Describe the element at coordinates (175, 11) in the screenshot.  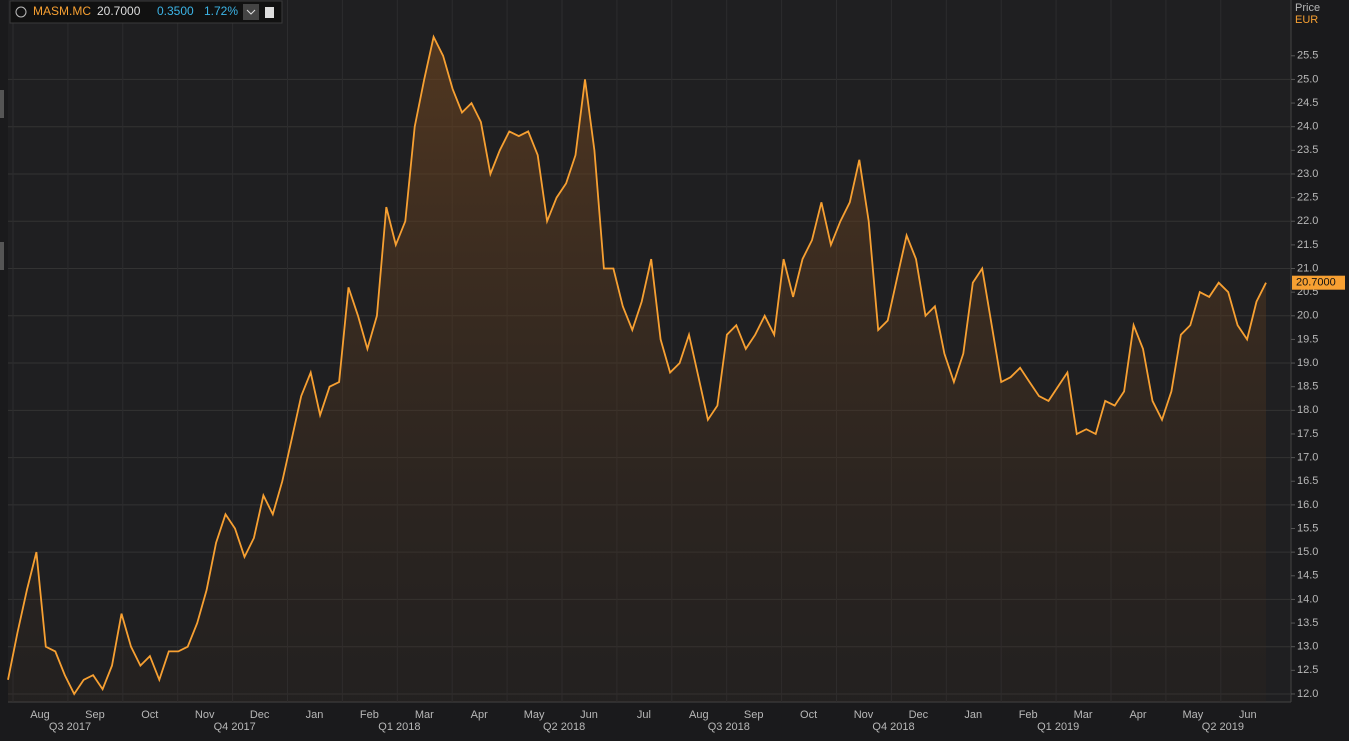
I see `change: 0.3500` at that location.